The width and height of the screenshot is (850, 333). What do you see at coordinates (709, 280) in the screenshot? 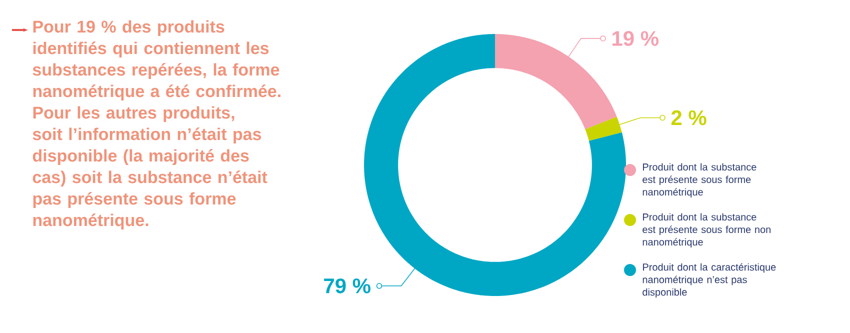
I see `legend-label: Produit dont la caractéristique nanométrique n’est pas disponible` at bounding box center [709, 280].